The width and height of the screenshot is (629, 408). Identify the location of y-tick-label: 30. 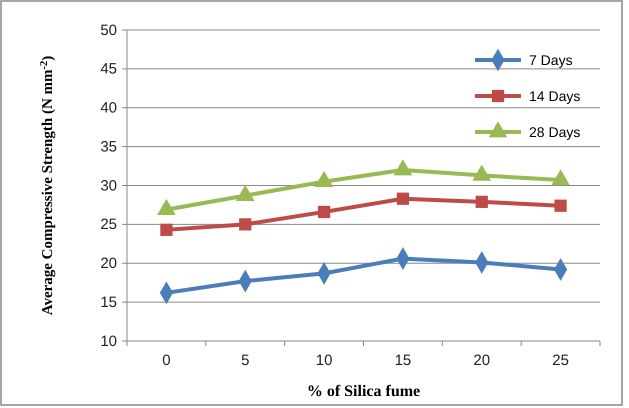
(108, 185).